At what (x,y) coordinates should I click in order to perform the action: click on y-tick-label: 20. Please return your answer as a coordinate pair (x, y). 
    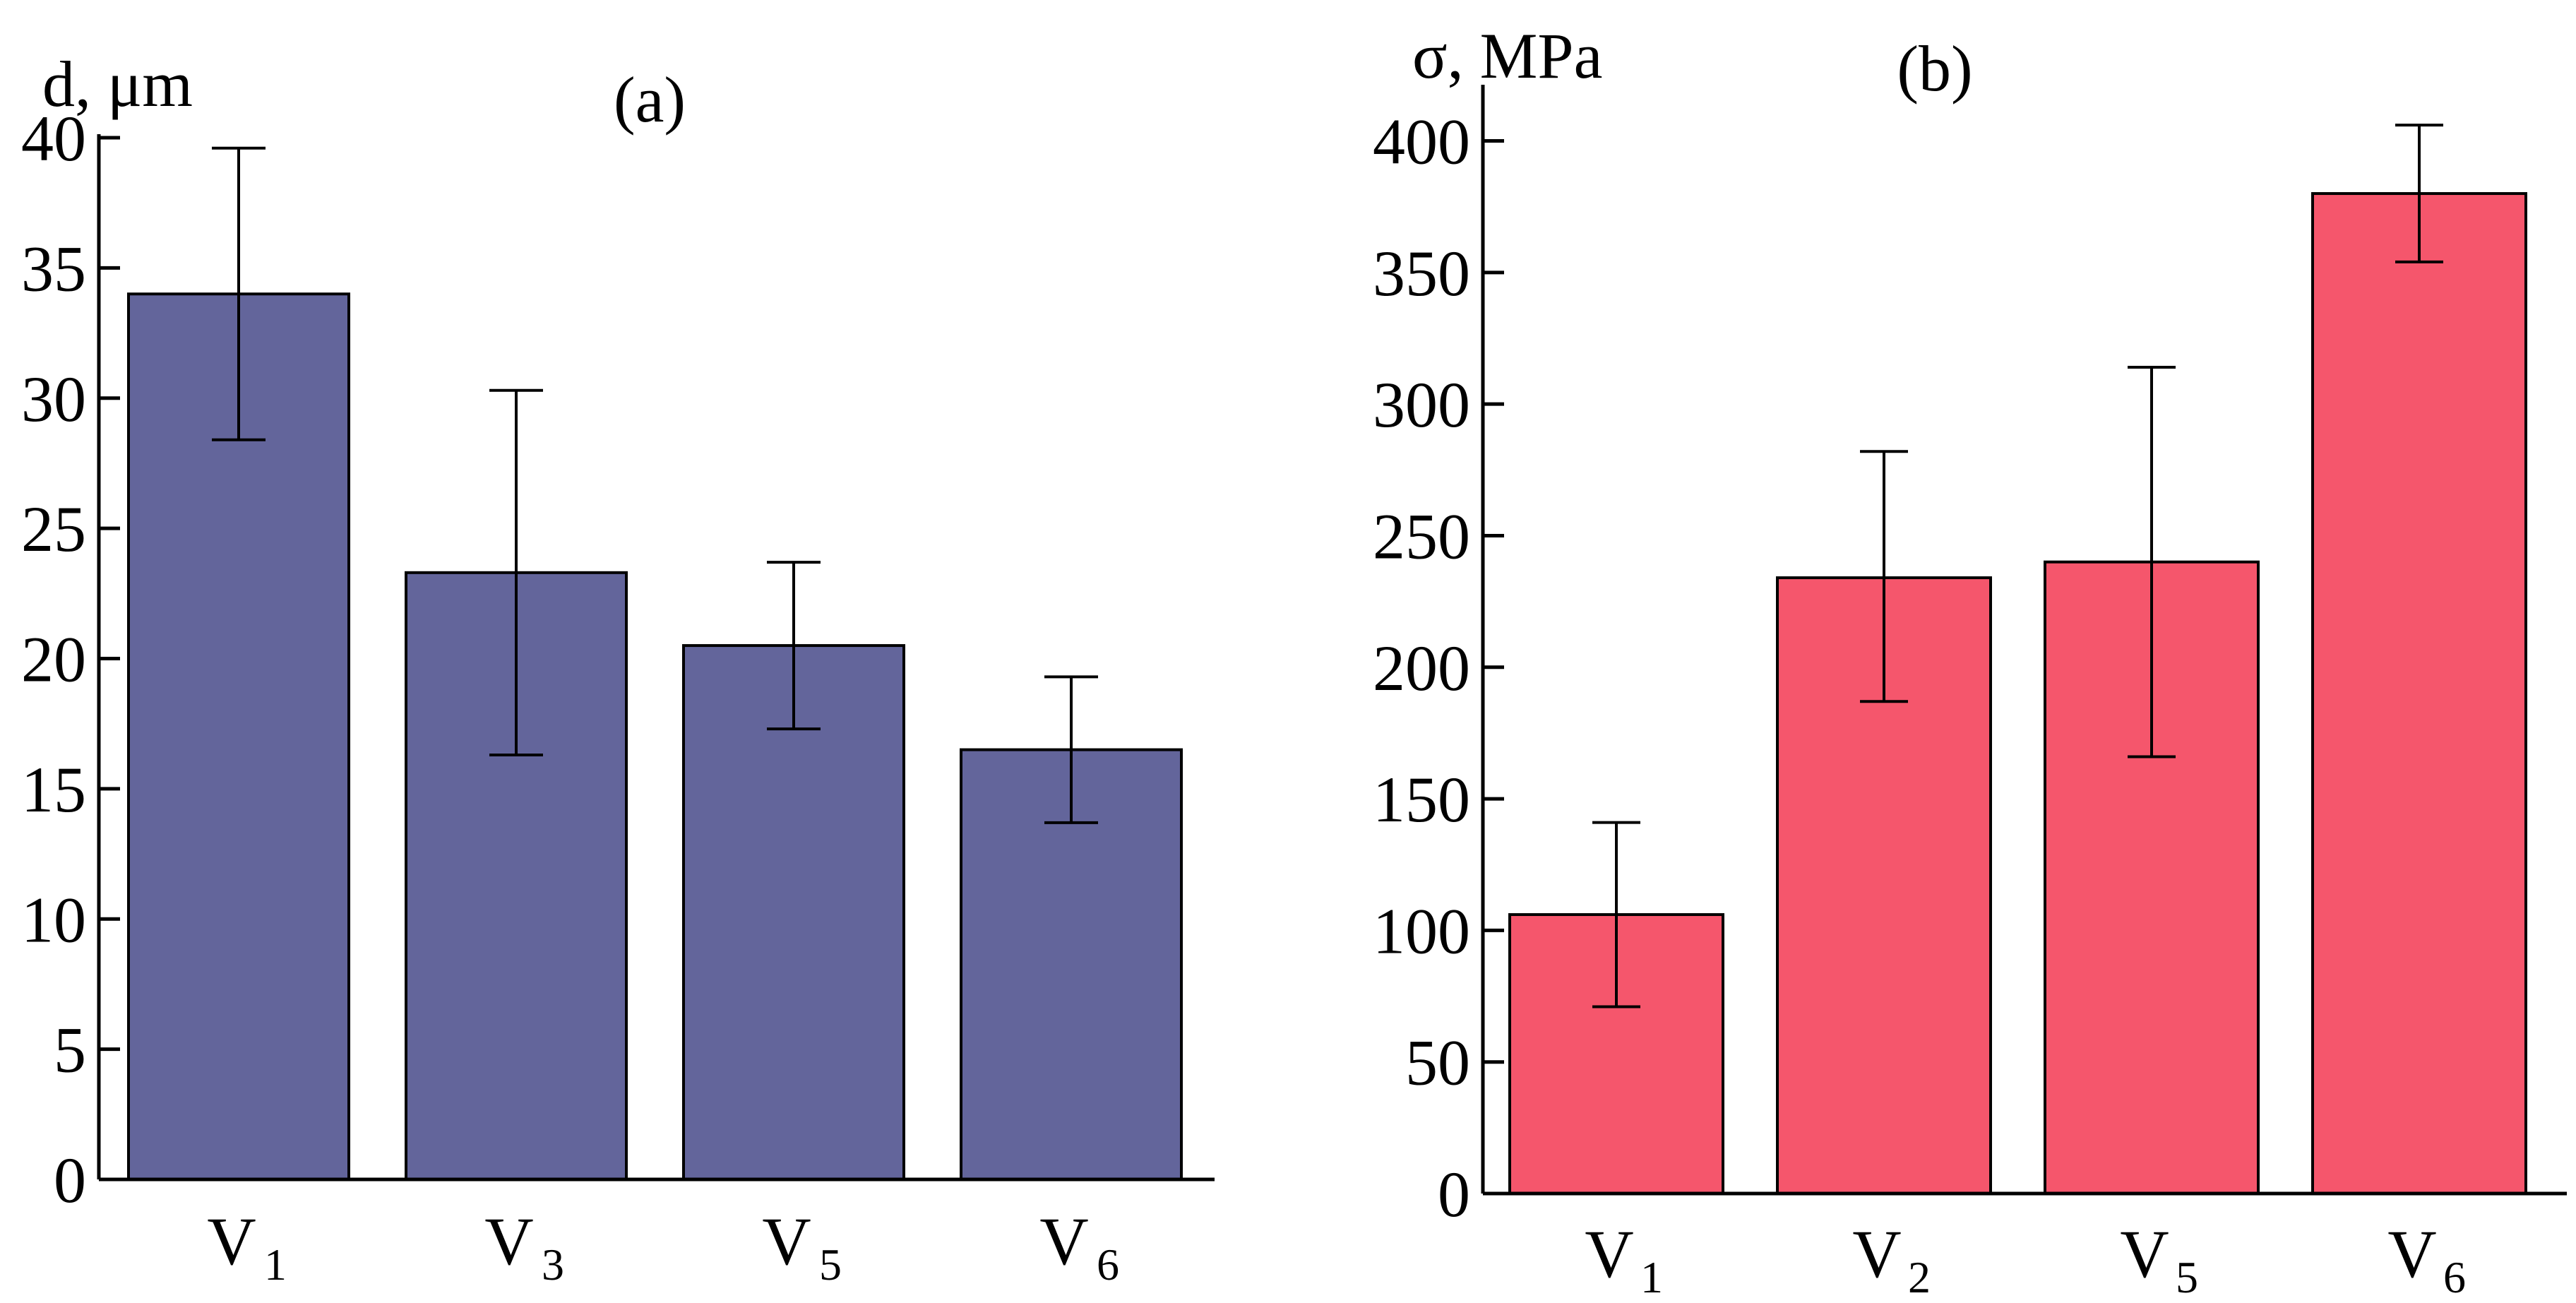
    Looking at the image, I should click on (53, 660).